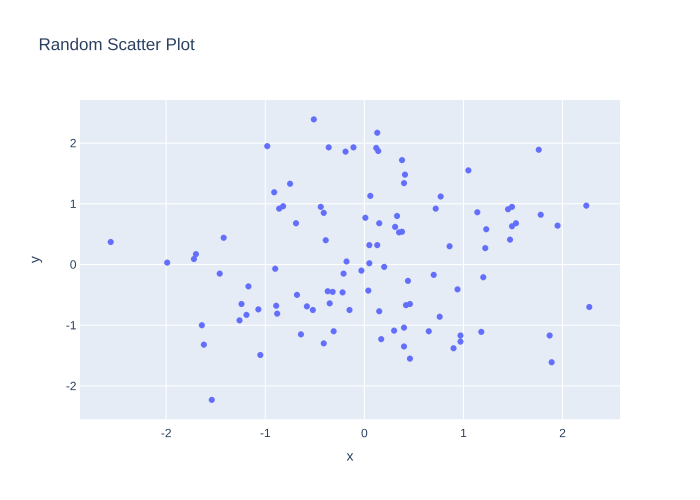  I want to click on y-tick-label: -2, so click(71, 386).